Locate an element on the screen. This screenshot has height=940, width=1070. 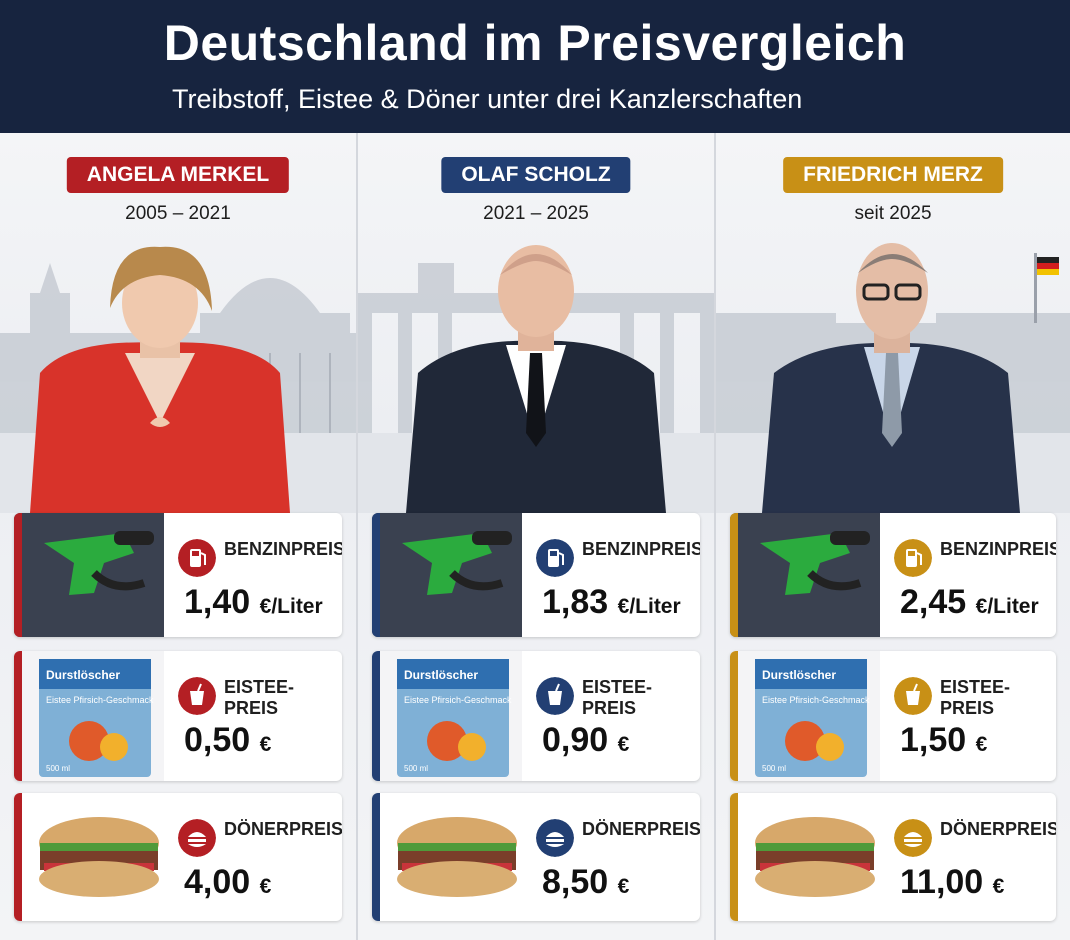
chancellor-name-badge: FRIEDRICH MERZ is located at coordinates (893, 175).